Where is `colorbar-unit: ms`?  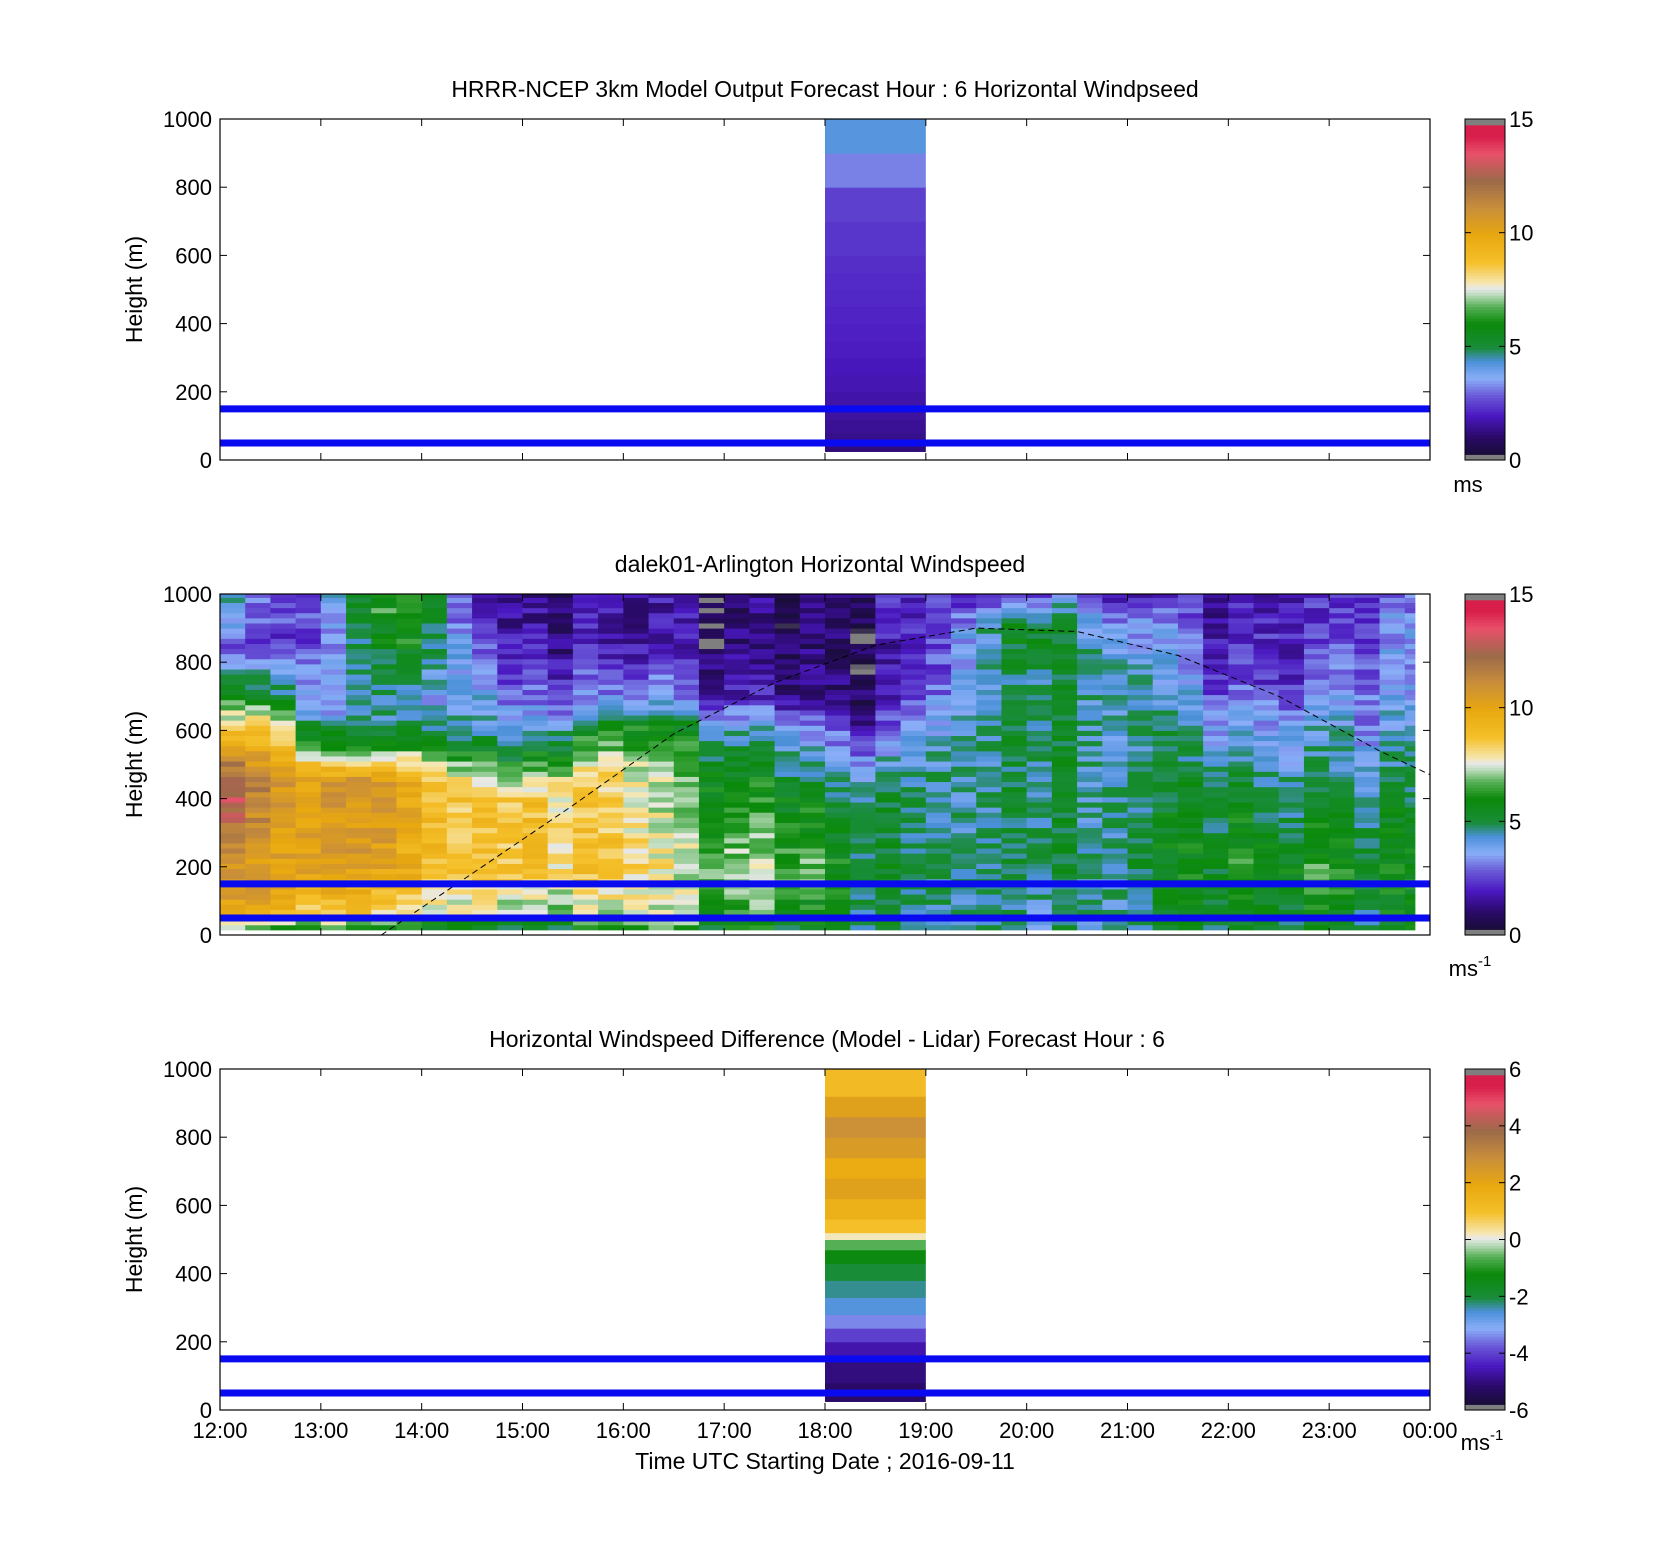
colorbar-unit: ms is located at coordinates (1467, 484).